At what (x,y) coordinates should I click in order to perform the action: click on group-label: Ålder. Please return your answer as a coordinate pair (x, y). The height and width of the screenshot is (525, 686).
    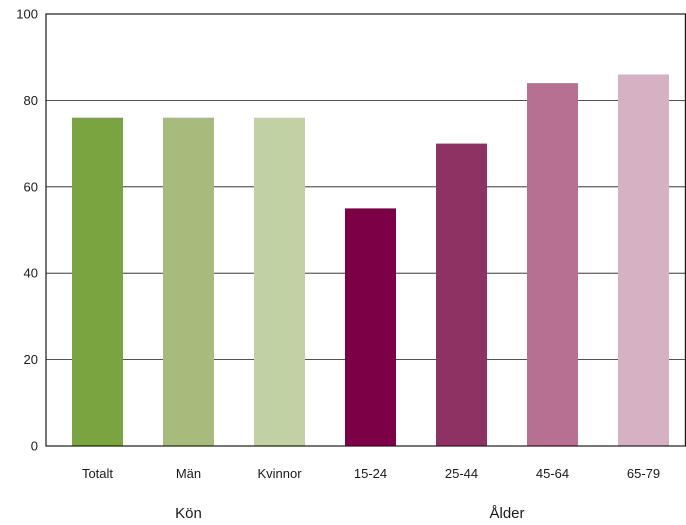
    Looking at the image, I should click on (506, 513).